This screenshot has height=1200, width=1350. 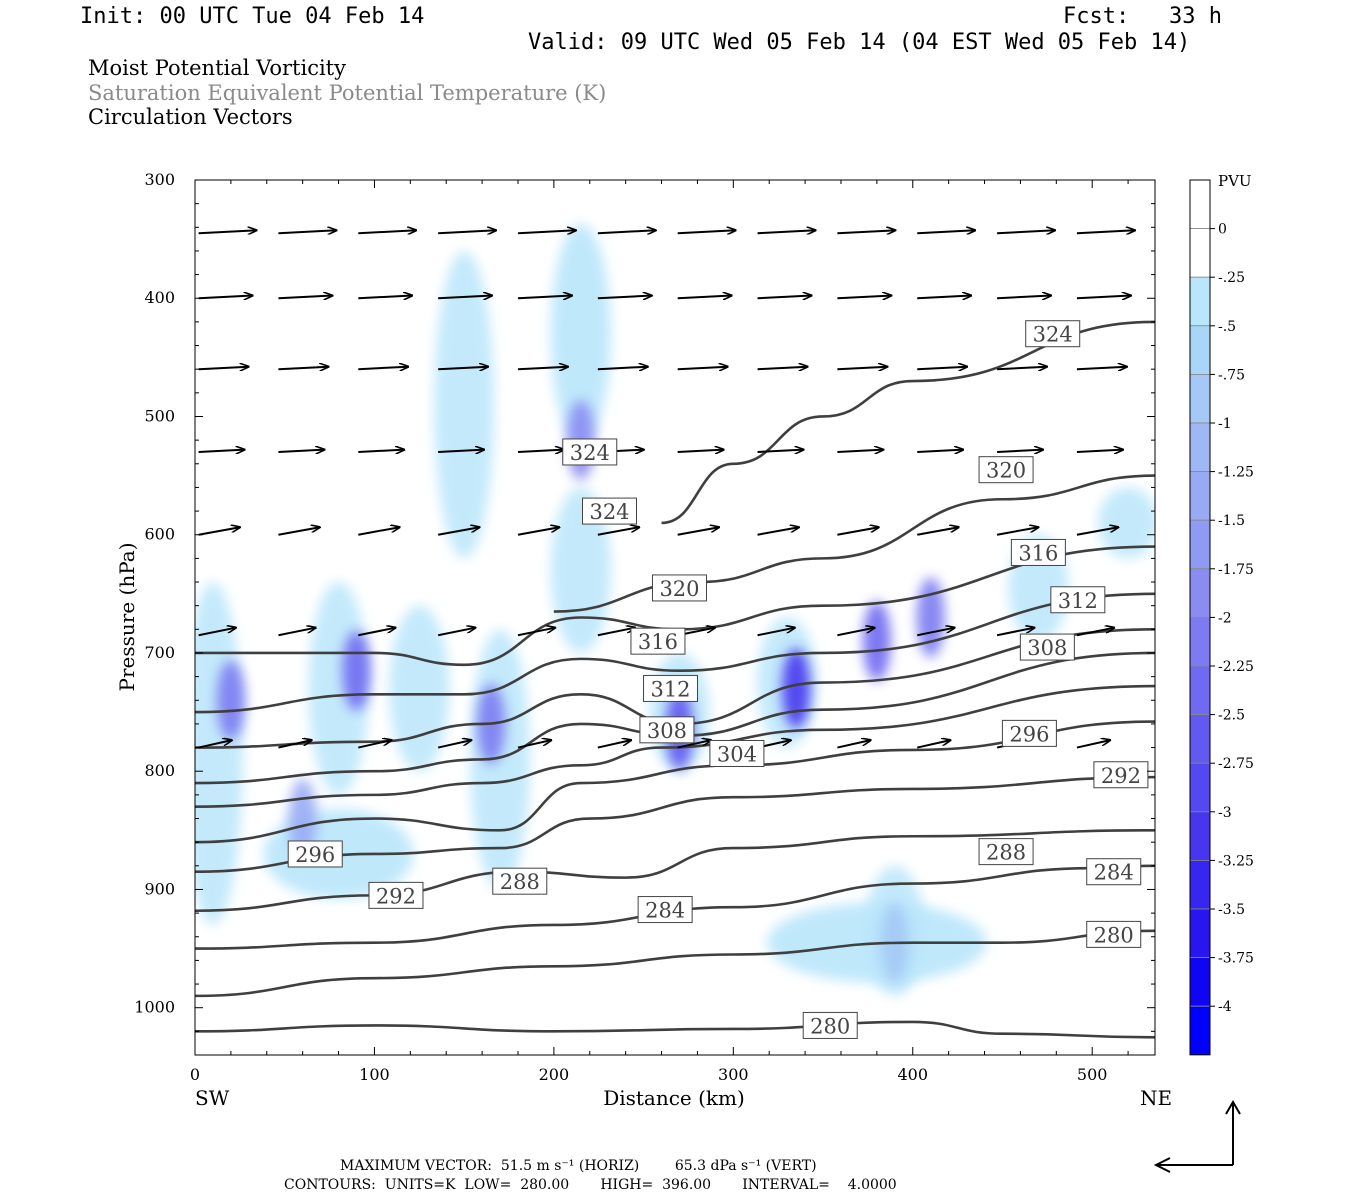 What do you see at coordinates (1227, 327) in the screenshot?
I see `colorbar-level-label: -.5` at bounding box center [1227, 327].